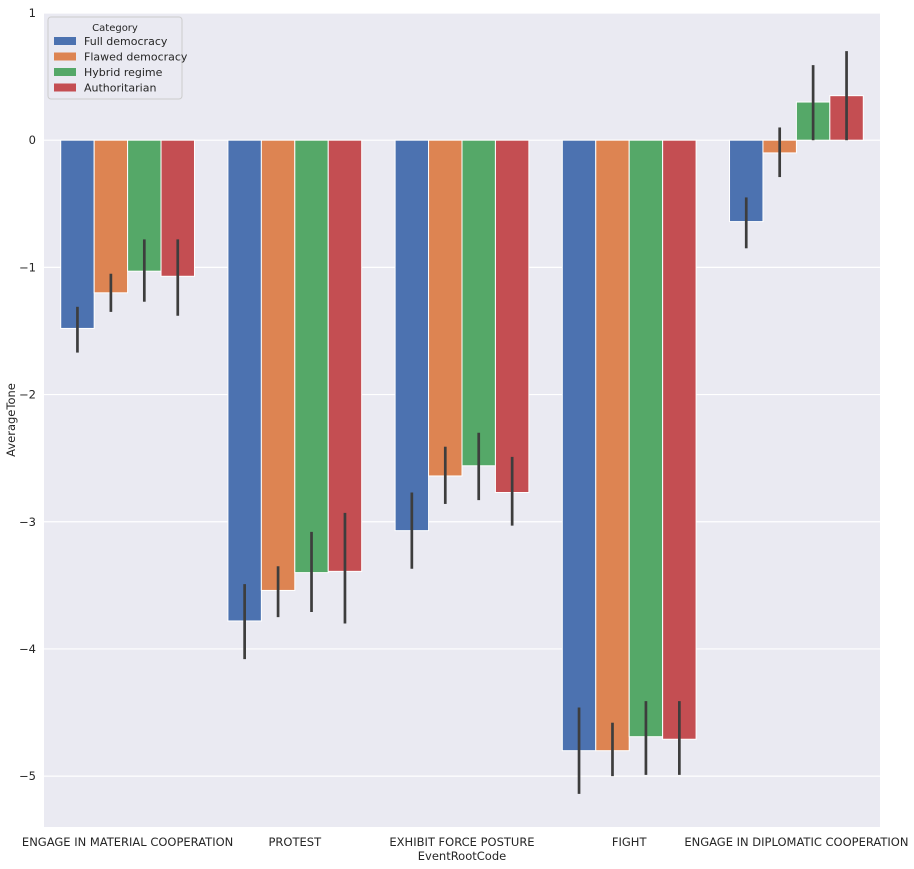 Image resolution: width=914 pixels, height=869 pixels. What do you see at coordinates (461, 842) in the screenshot?
I see `x-tick-label: EXHIBIT FORCE POSTURE` at bounding box center [461, 842].